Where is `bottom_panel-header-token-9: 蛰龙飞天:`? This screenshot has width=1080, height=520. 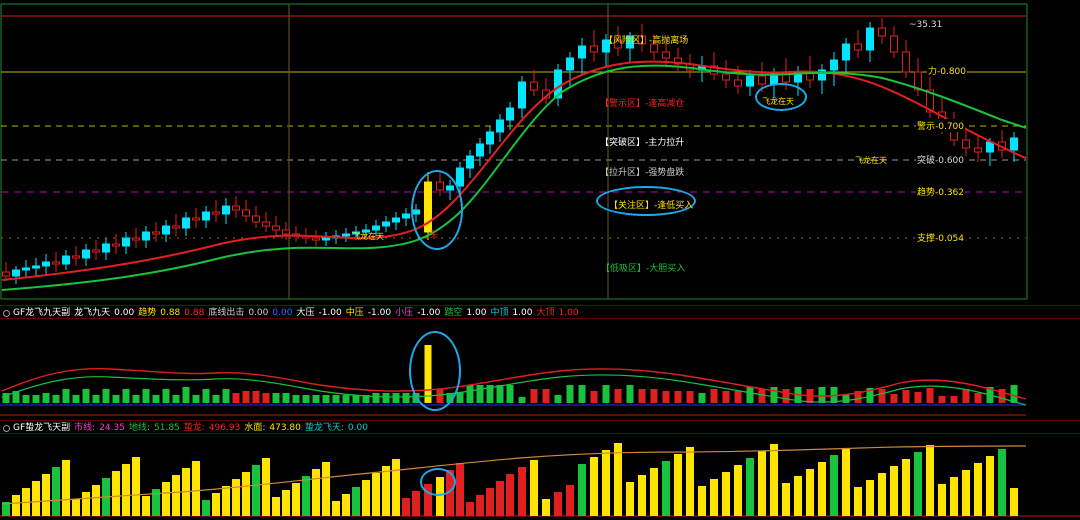
bottom_panel-header-token-9: 蛰龙飞天: is located at coordinates (324, 428).